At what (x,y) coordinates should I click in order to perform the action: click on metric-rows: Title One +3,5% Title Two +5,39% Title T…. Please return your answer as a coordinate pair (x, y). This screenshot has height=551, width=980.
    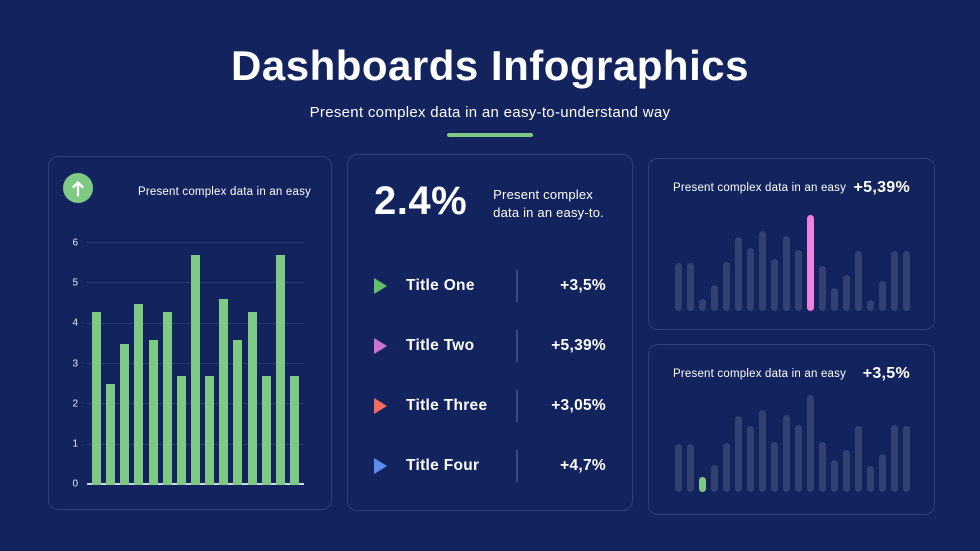
    Looking at the image, I should click on (490, 376).